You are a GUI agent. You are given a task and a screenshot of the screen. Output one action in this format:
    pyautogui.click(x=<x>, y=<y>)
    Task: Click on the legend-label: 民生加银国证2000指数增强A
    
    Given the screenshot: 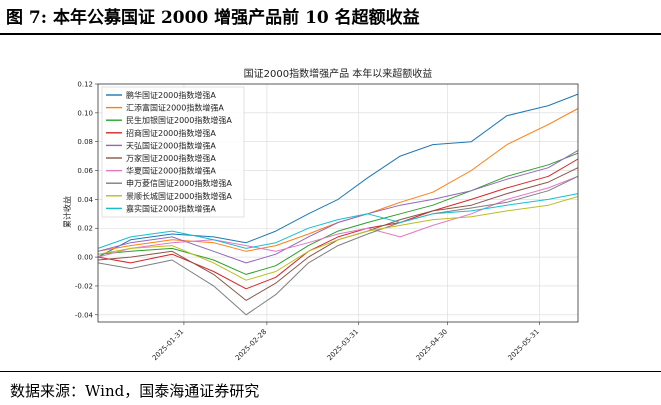 What is the action you would take?
    pyautogui.click(x=179, y=120)
    